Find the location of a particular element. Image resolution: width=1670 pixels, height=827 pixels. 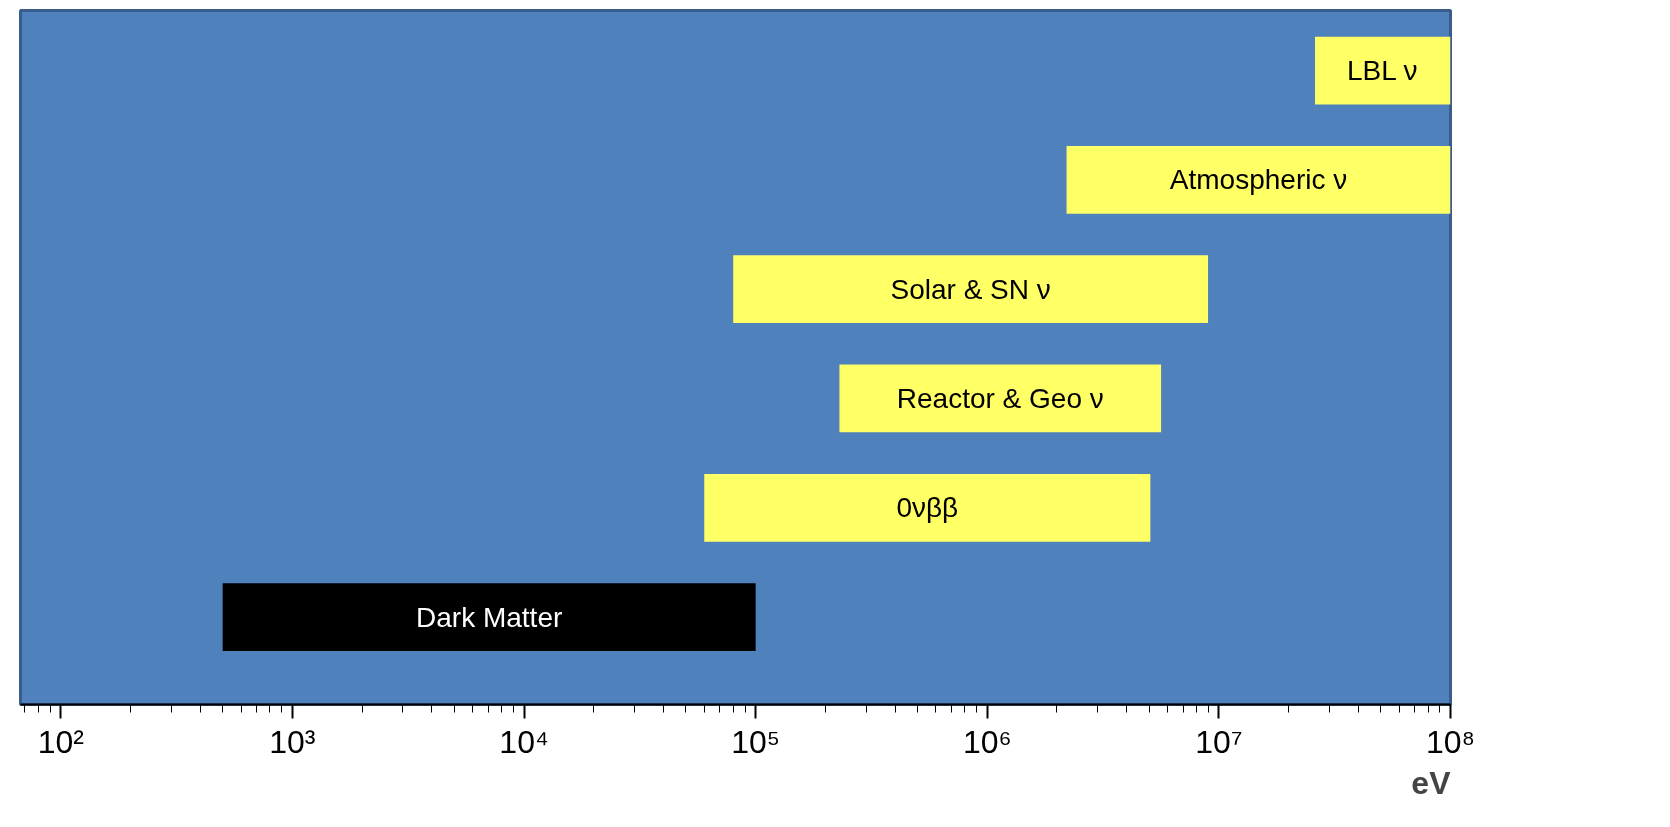

x-tick-label: 10⁵ is located at coordinates (756, 741).